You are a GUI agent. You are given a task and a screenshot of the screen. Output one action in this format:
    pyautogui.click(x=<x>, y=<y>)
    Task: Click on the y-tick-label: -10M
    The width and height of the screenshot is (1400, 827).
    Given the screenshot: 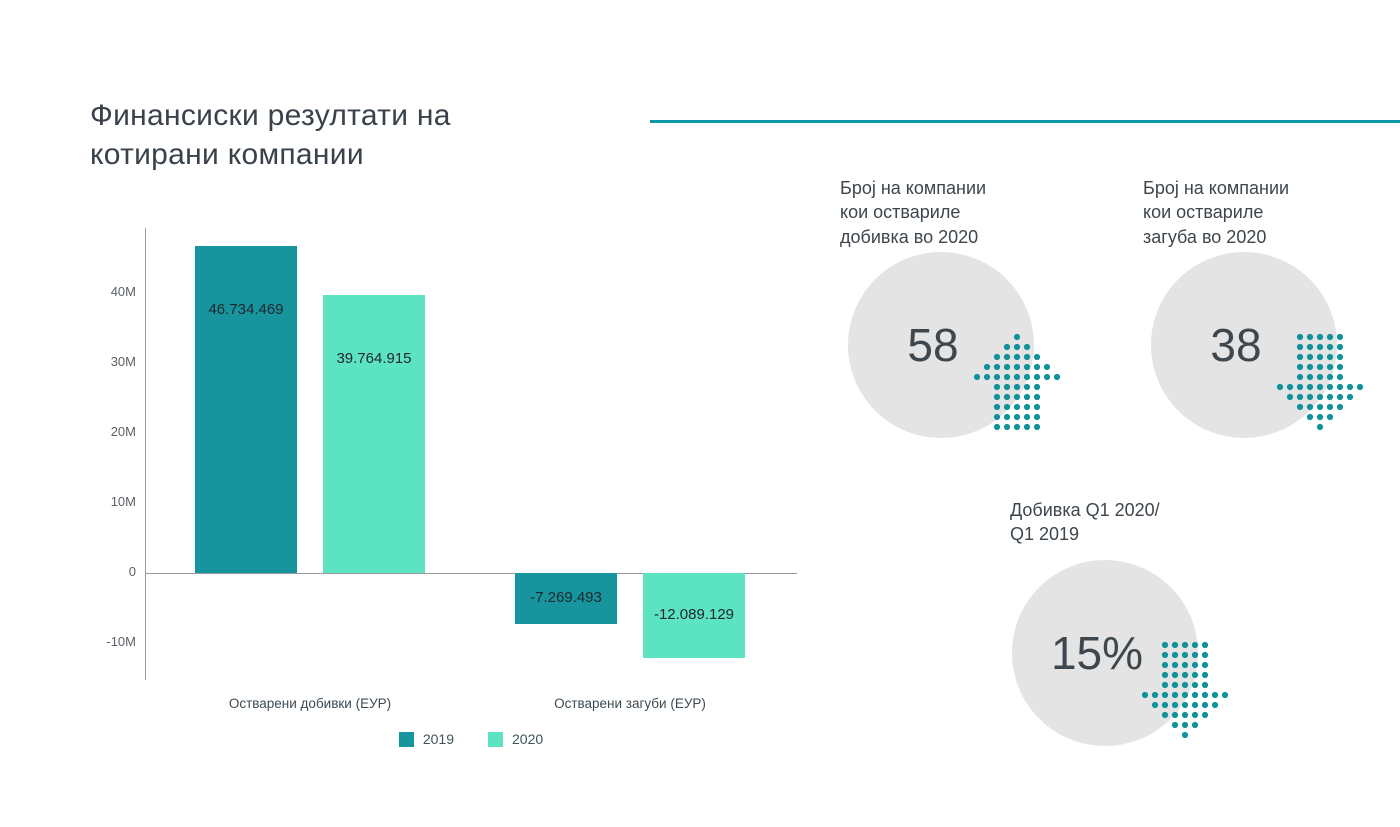 What is the action you would take?
    pyautogui.click(x=121, y=641)
    